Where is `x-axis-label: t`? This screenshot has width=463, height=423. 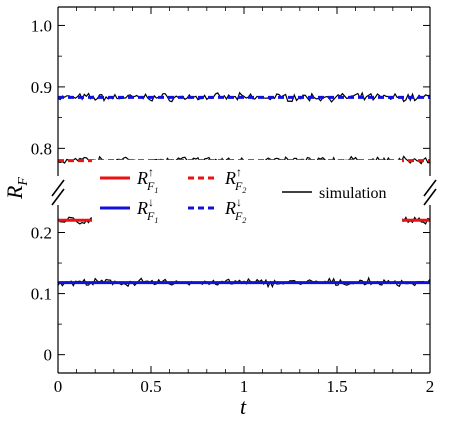
x-axis-label: t is located at coordinates (243, 406).